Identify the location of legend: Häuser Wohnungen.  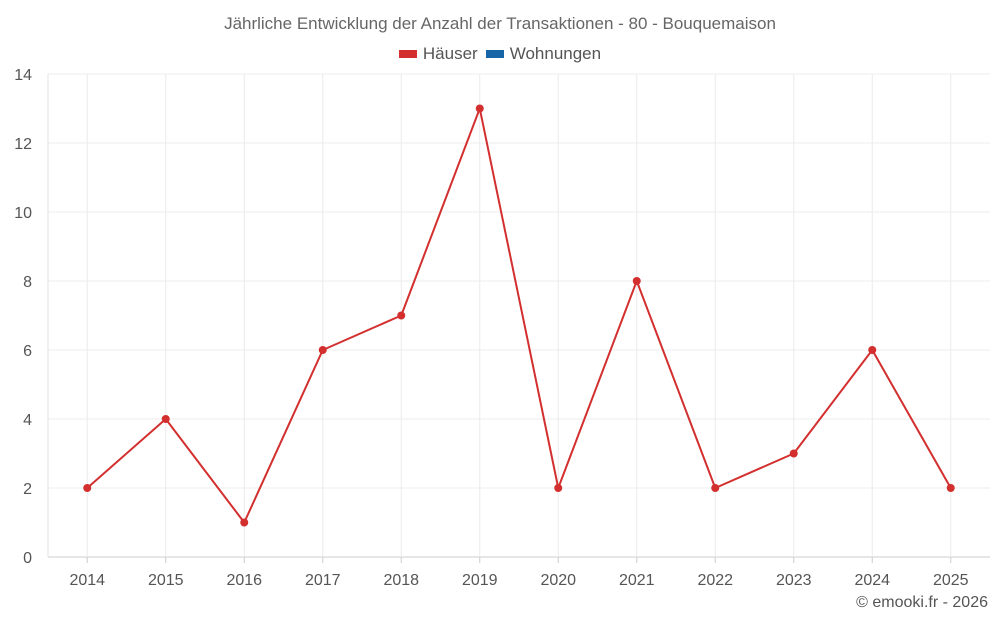
(500, 54).